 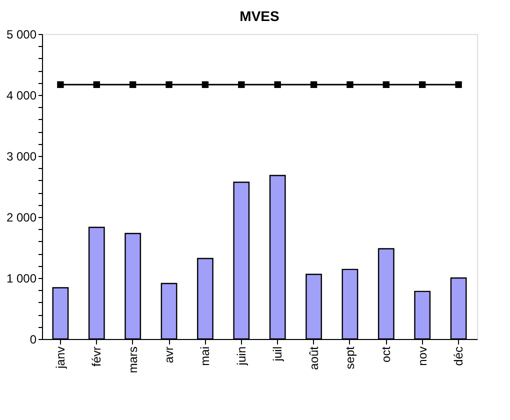 What do you see at coordinates (33, 339) in the screenshot?
I see `y-tick-label: 0` at bounding box center [33, 339].